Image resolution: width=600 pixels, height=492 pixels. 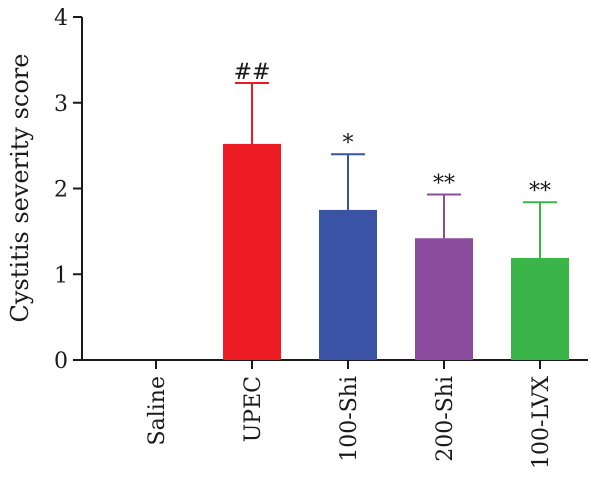 I want to click on x-tick-label: 100-LVX, so click(x=541, y=422).